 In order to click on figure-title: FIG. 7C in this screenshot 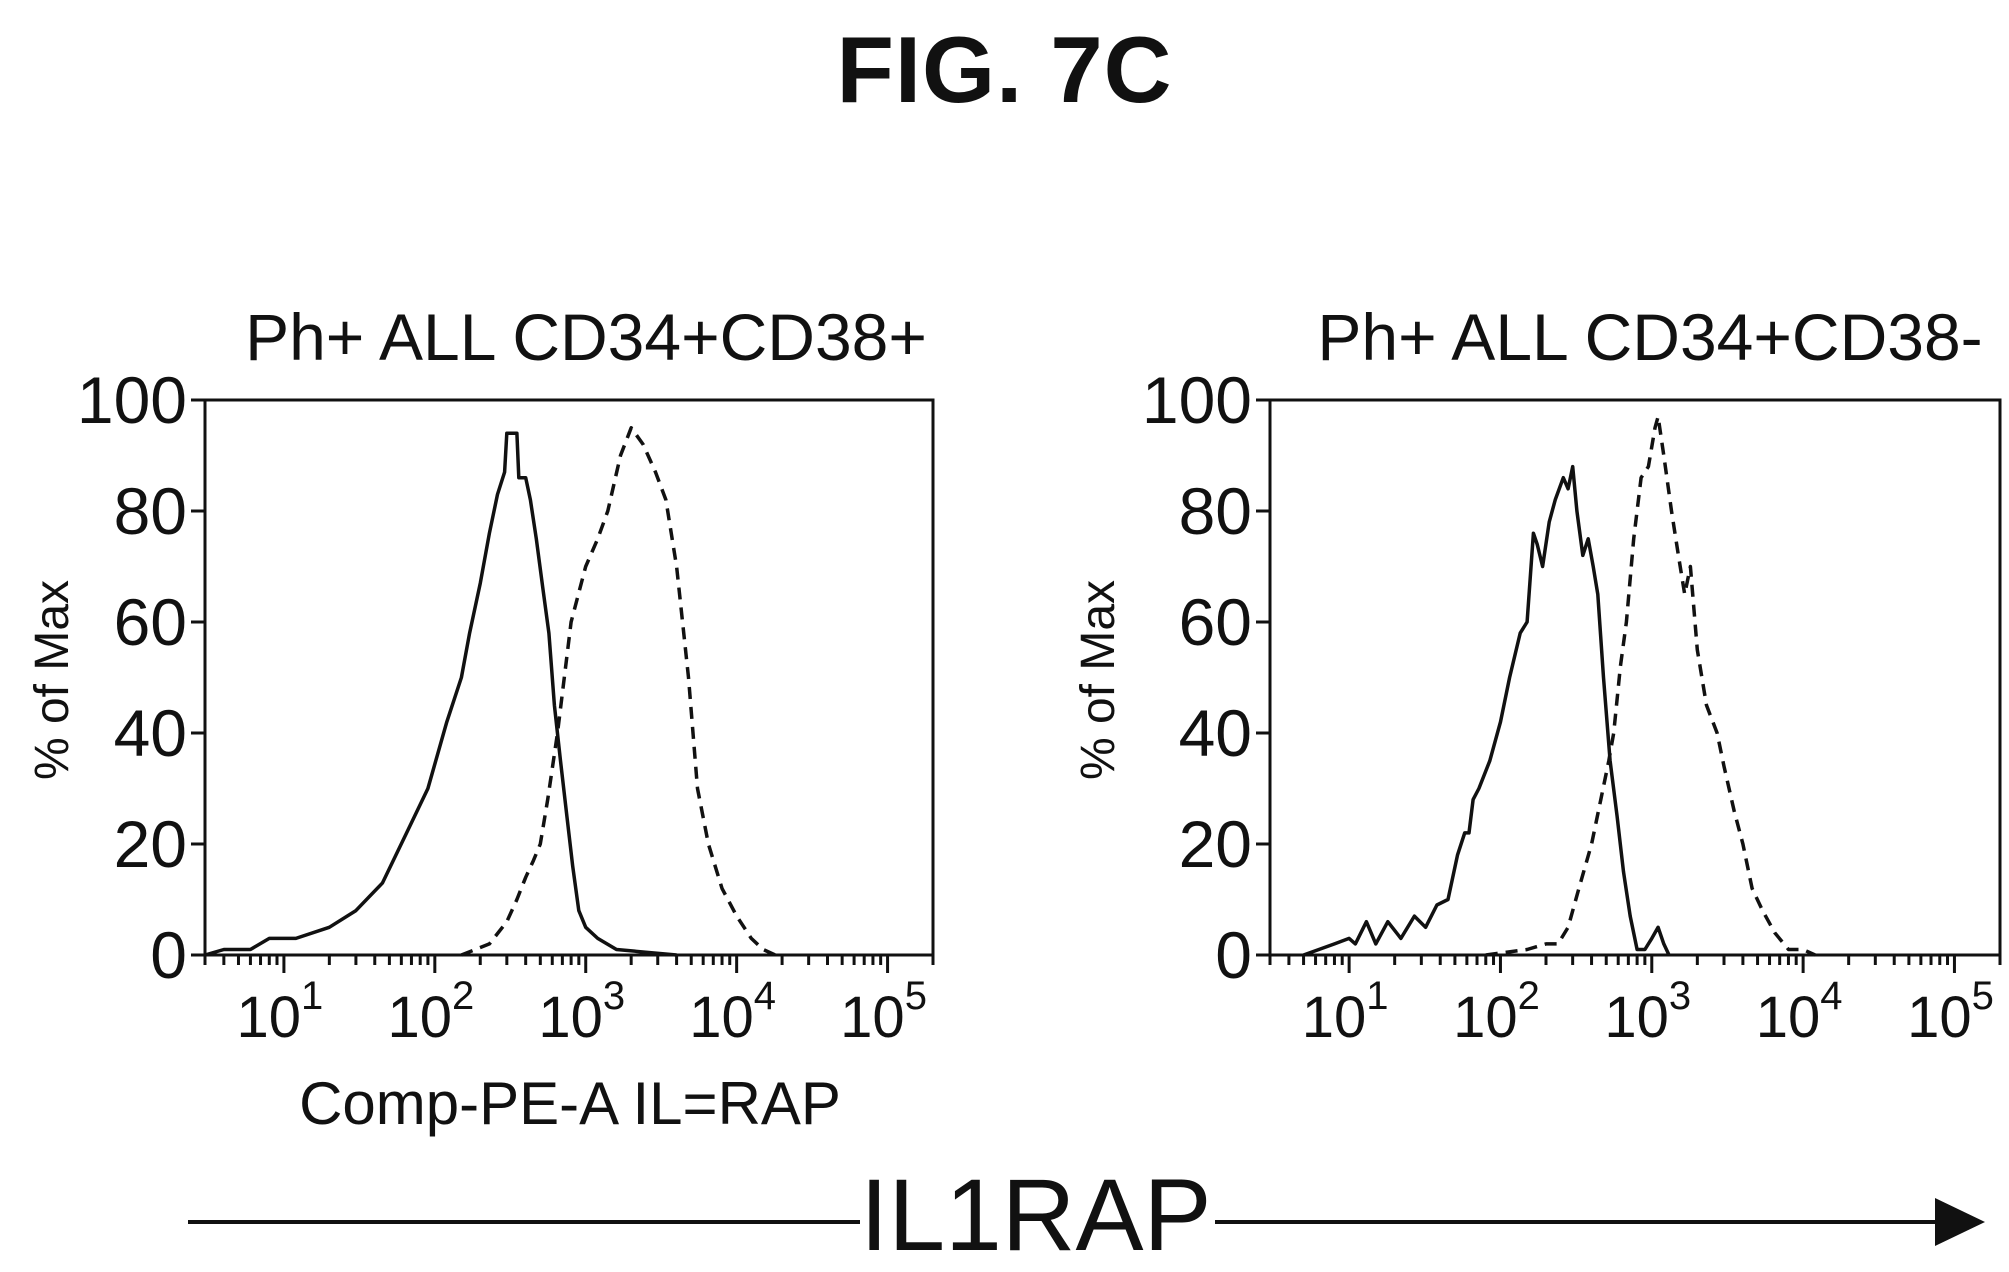, I will do `click(1004, 69)`.